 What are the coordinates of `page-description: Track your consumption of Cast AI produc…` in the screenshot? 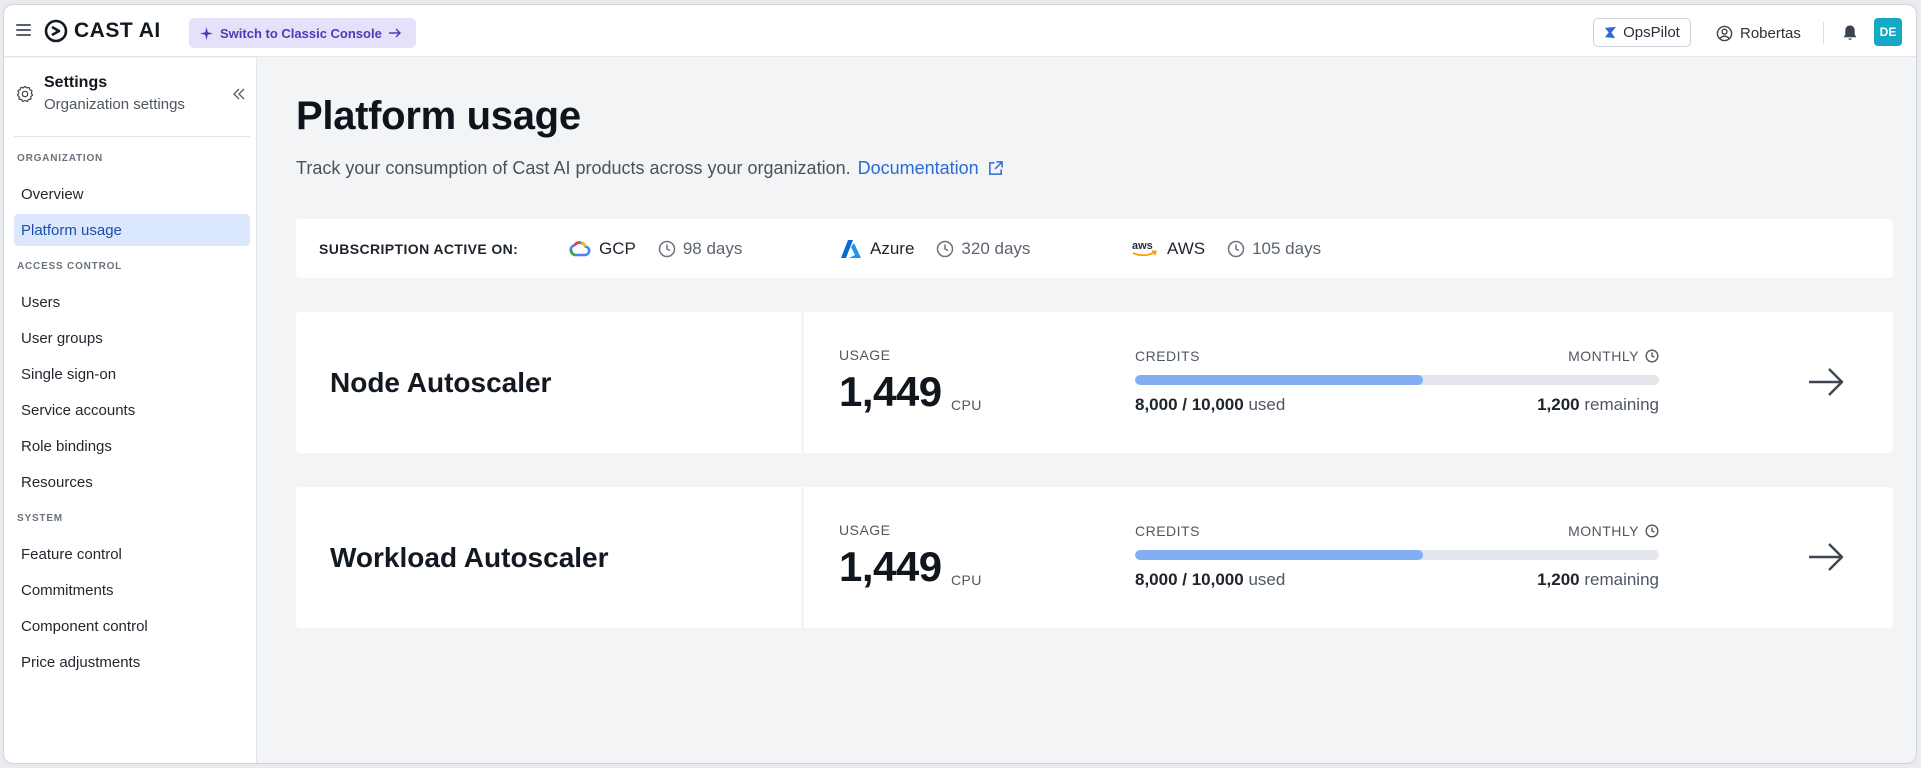 It's located at (573, 168).